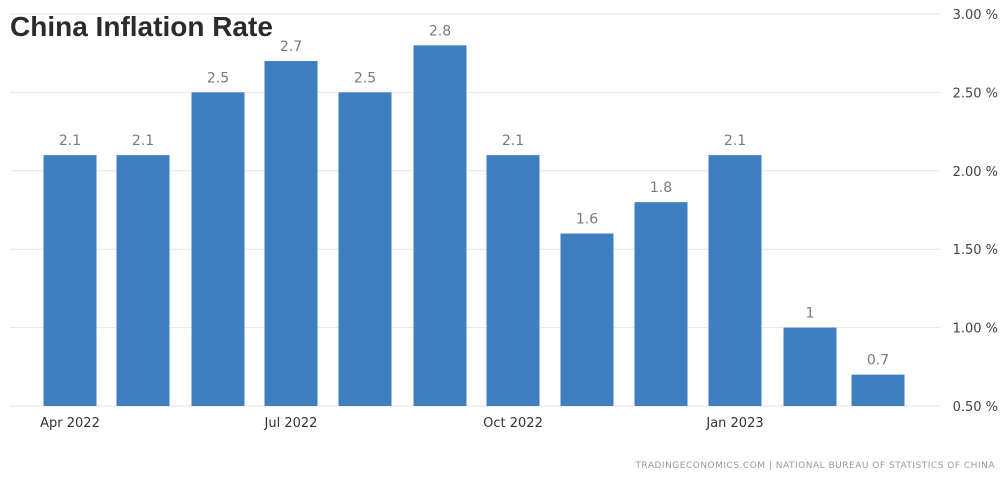 The image size is (1004, 477). I want to click on x-axis-ticks: Apr 2022 Jul 2022 Oct 2022 Jan 2023, so click(401, 423).